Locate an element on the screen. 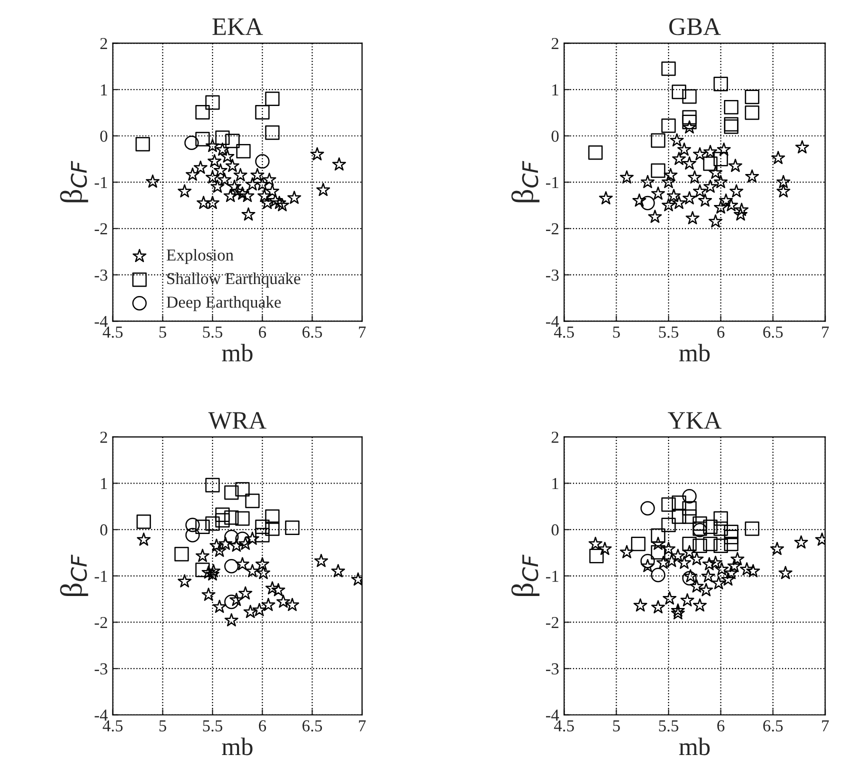 The width and height of the screenshot is (842, 772). chart-title: GBA is located at coordinates (695, 27).